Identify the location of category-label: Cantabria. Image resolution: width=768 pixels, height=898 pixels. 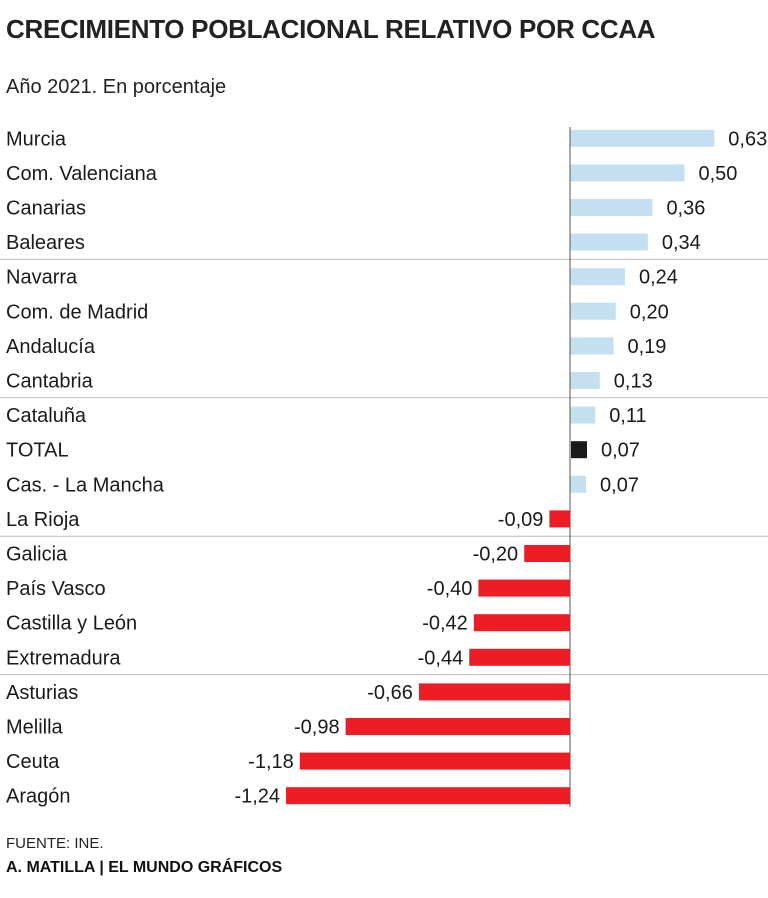
(50, 382).